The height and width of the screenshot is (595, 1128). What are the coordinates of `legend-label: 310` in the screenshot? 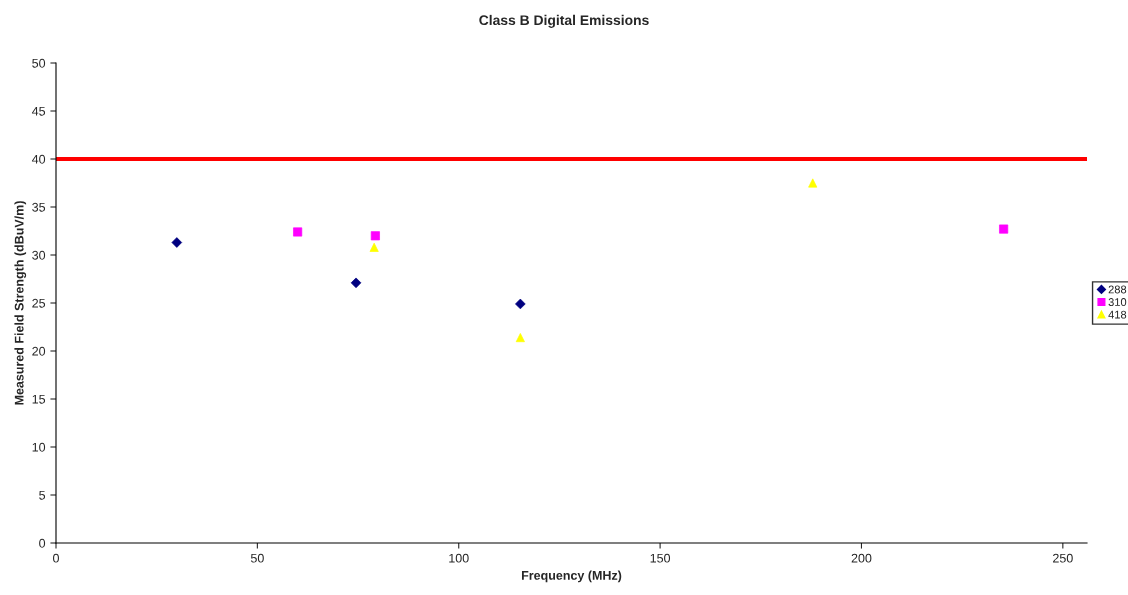 It's located at (1117, 302).